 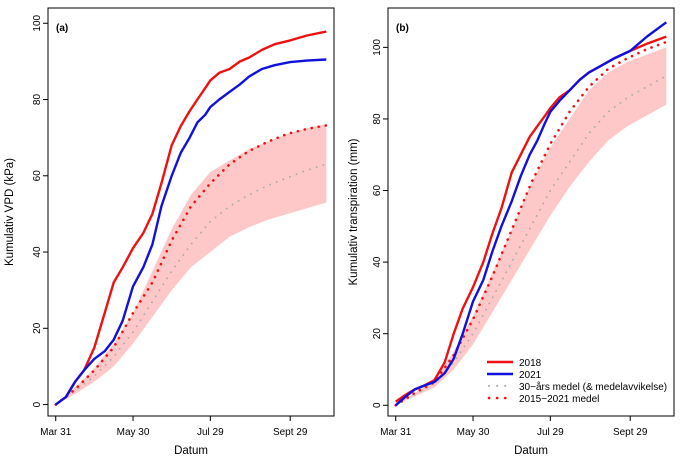 What do you see at coordinates (402, 28) in the screenshot?
I see `panel-b-tag: (b)` at bounding box center [402, 28].